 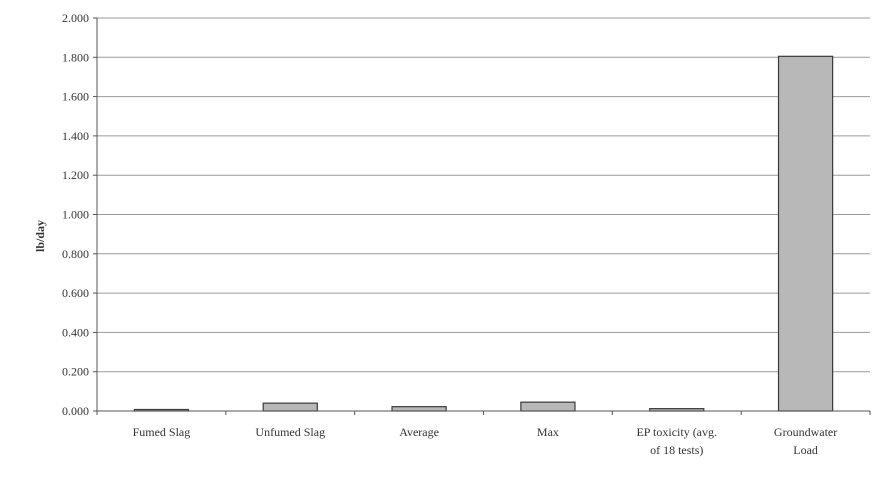 What do you see at coordinates (75, 411) in the screenshot?
I see `y-tick-label: 0.000` at bounding box center [75, 411].